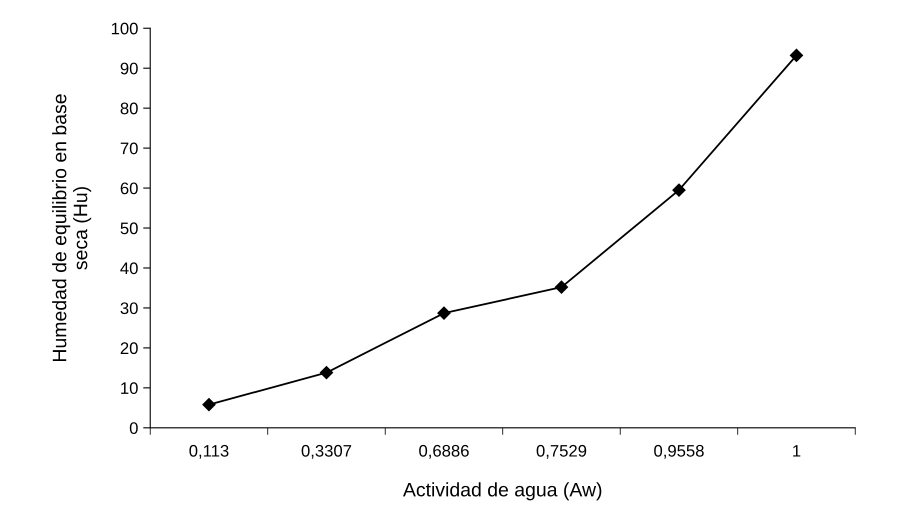 Image resolution: width=905 pixels, height=523 pixels. I want to click on y-axis-title: Humedad de equilibrio en base seca (Hu), so click(72, 228).